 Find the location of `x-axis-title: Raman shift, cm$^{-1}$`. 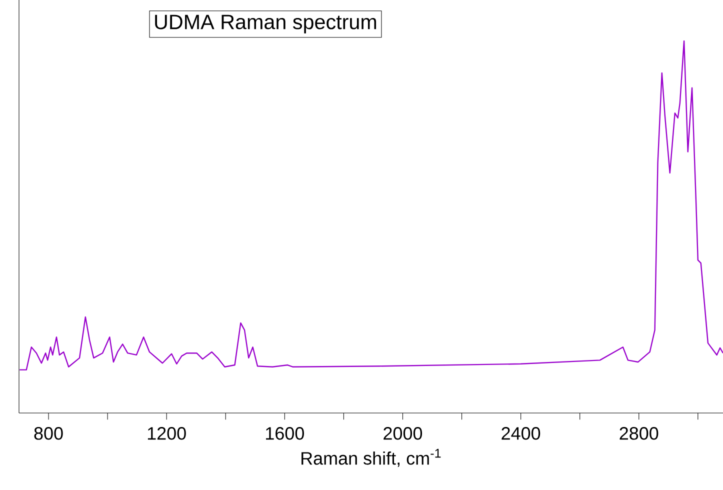

x-axis-title: Raman shift, cm$^{-1}$ is located at coordinates (371, 457).